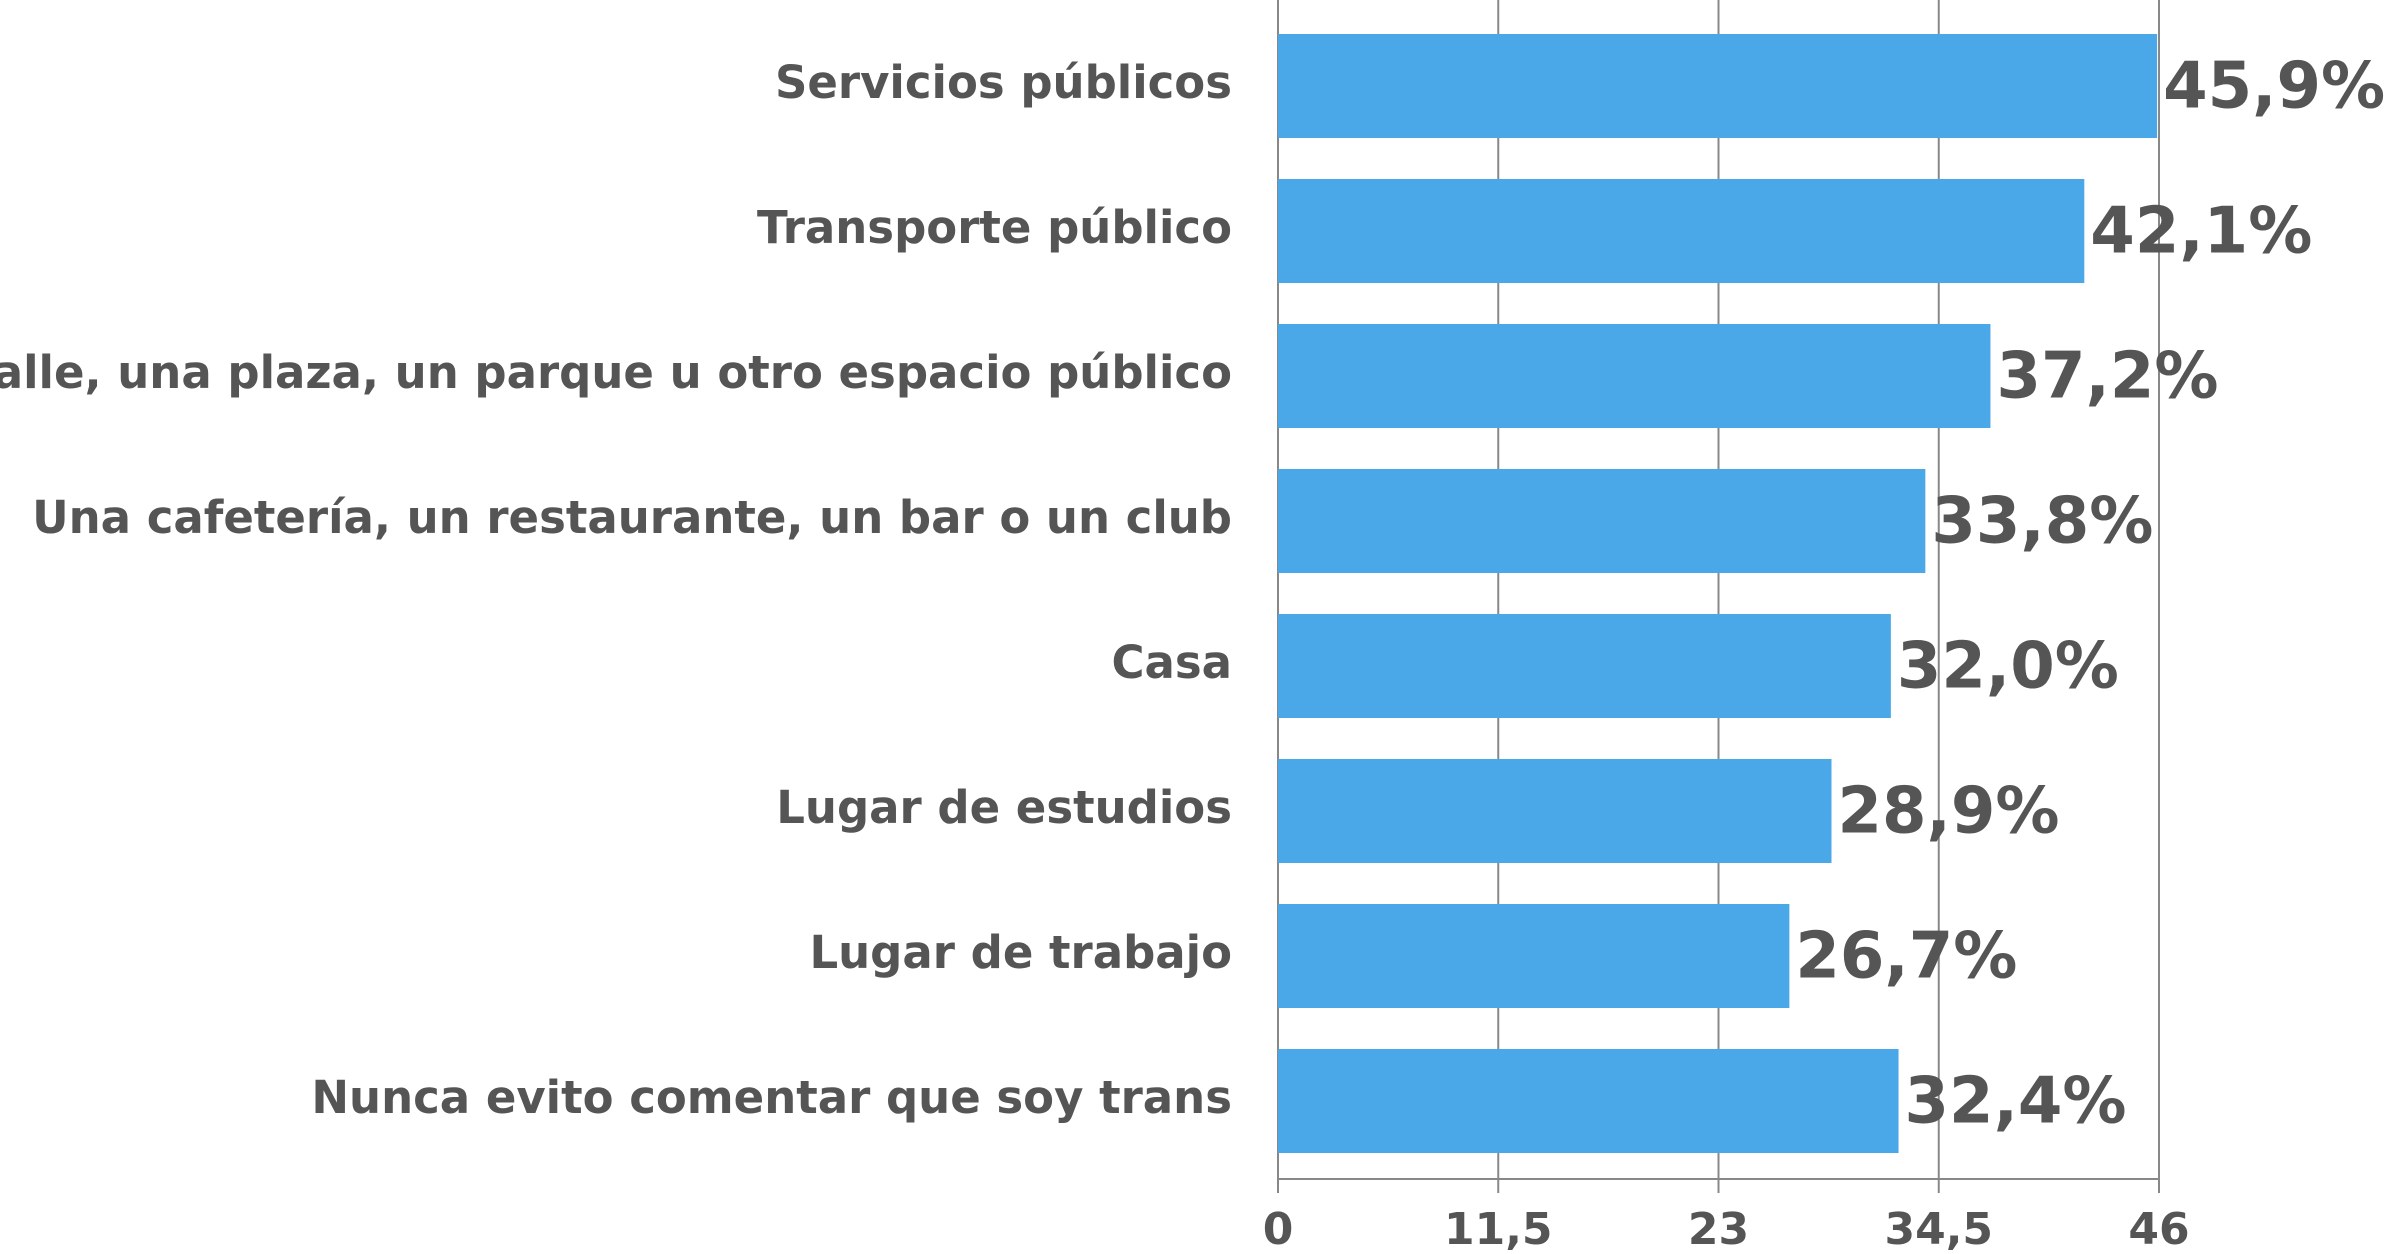 Image resolution: width=2389 pixels, height=1254 pixels. I want to click on x-tick-label: 23, so click(1718, 1229).